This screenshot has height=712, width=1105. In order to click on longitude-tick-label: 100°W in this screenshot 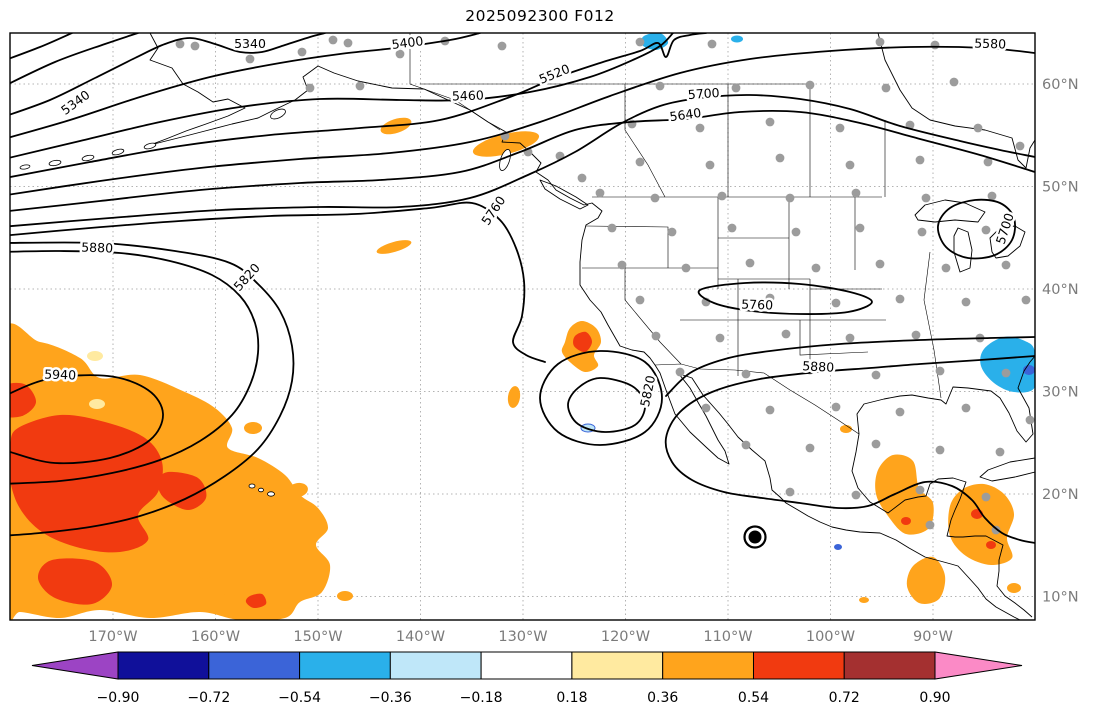, I will do `click(830, 637)`.